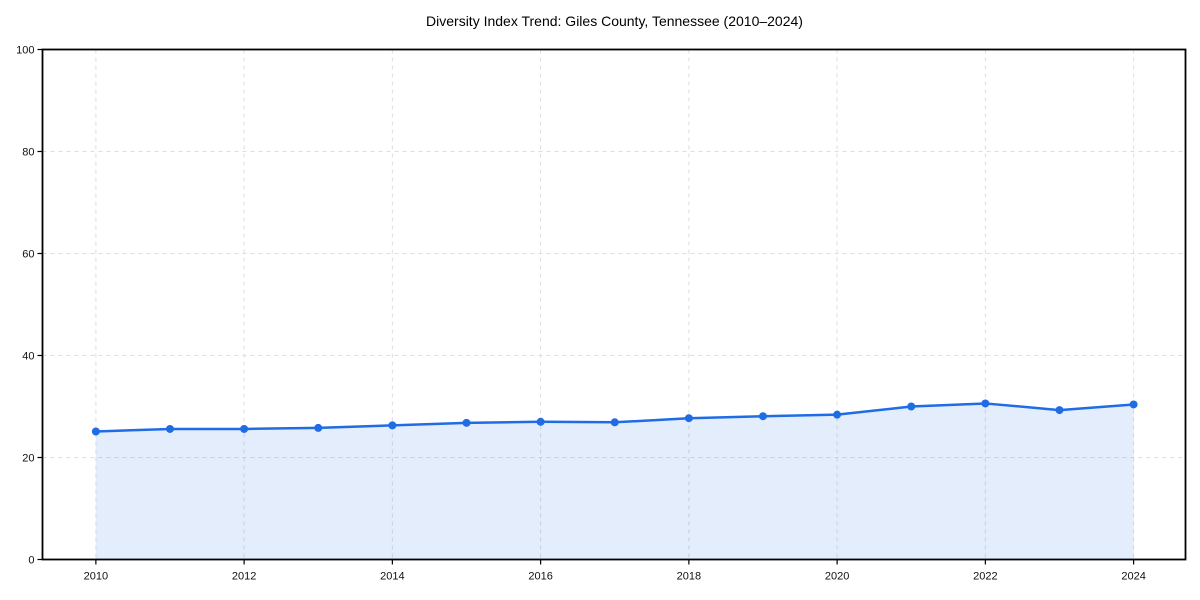 Image resolution: width=1200 pixels, height=600 pixels. I want to click on y-tick-label: 0, so click(31, 561).